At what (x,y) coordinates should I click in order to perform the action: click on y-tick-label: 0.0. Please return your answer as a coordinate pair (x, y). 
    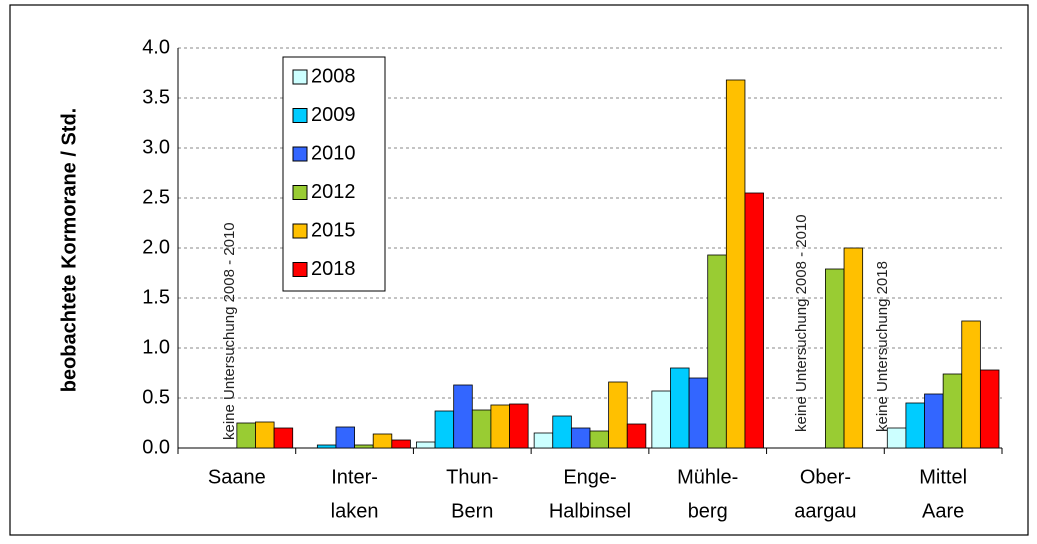
    Looking at the image, I should click on (156, 447).